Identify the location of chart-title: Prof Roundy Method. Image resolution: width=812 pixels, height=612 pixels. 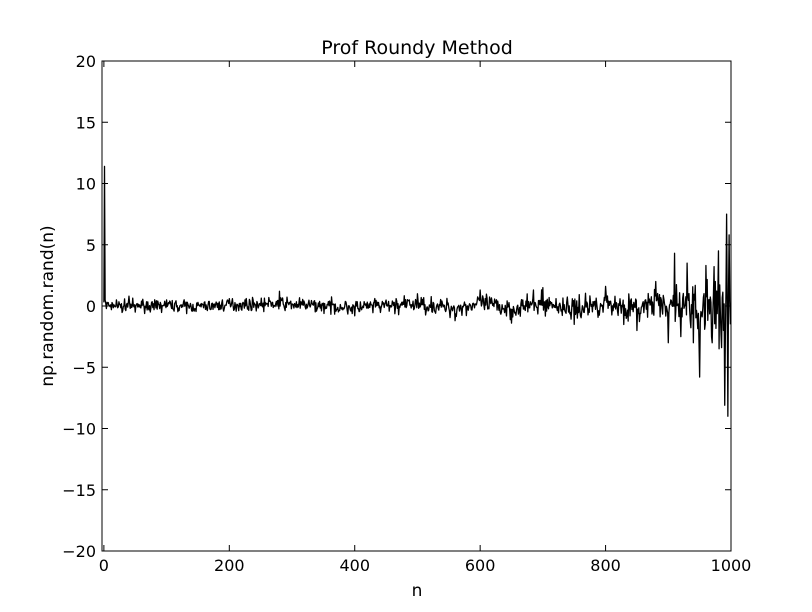
(417, 48).